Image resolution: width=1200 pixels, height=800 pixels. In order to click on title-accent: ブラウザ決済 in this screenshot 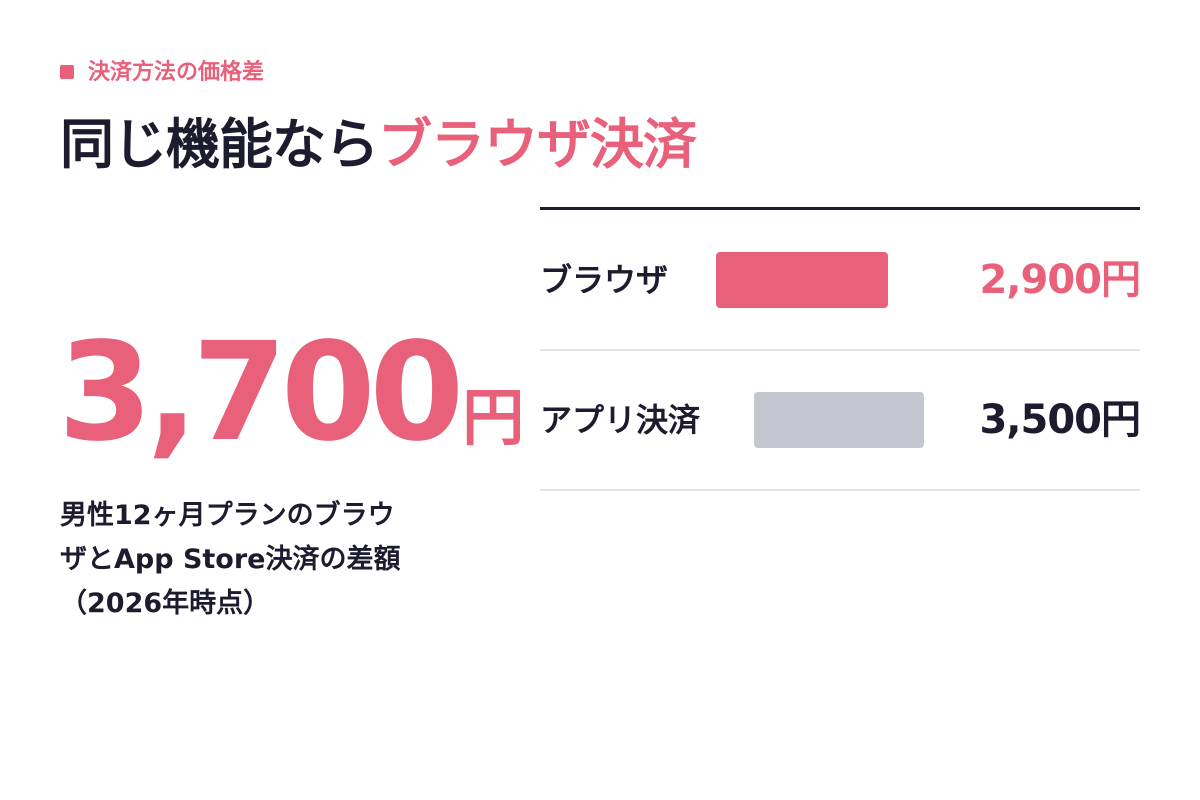, I will do `click(537, 144)`.